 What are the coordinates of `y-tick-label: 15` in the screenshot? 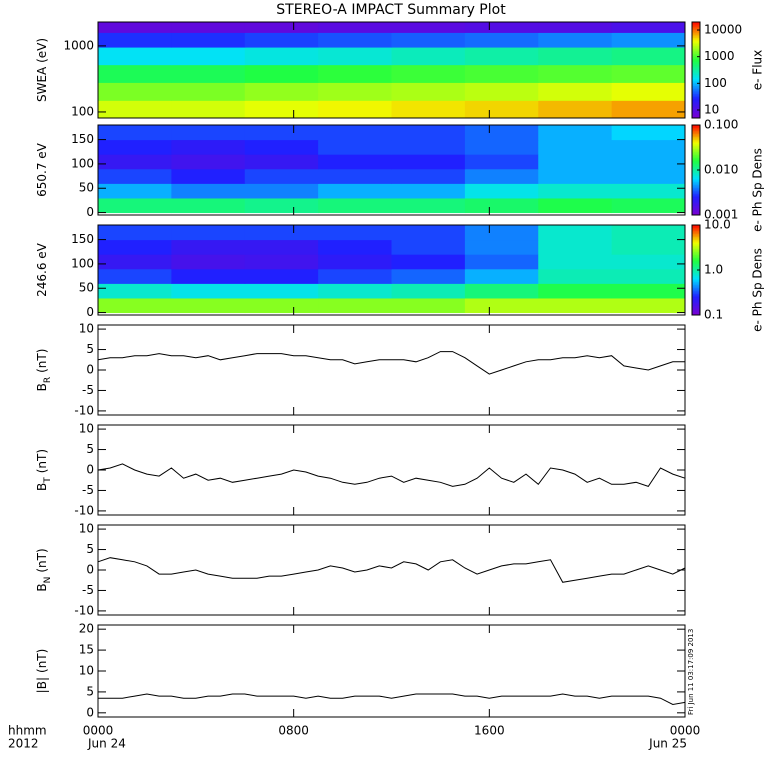 It's located at (86, 650).